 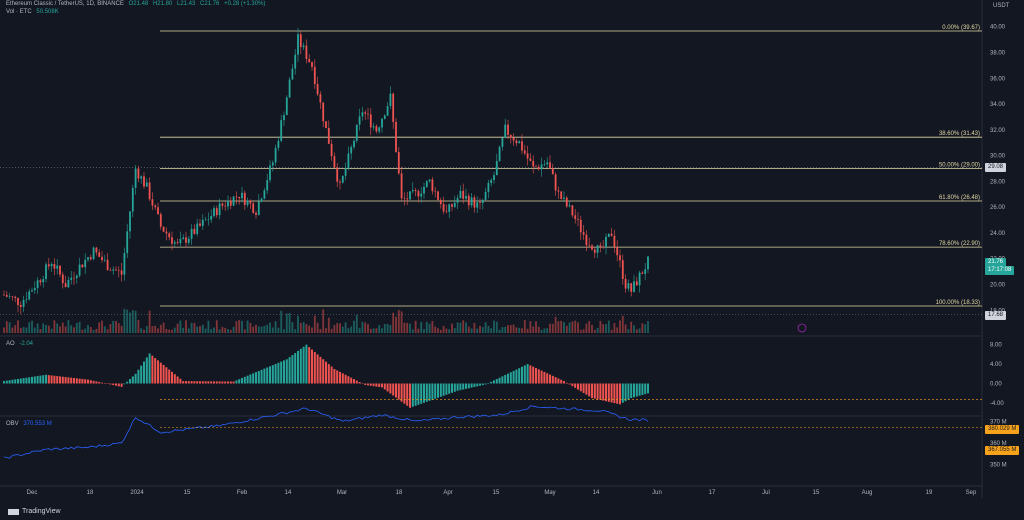 I want to click on price-axis-tick: 34.00, so click(x=998, y=105).